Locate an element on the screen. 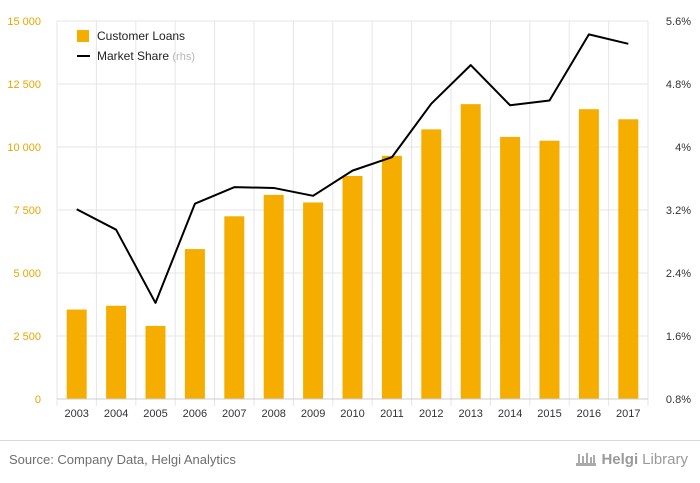 Image resolution: width=700 pixels, height=483 pixels. x-tick-label: 2014 is located at coordinates (510, 414).